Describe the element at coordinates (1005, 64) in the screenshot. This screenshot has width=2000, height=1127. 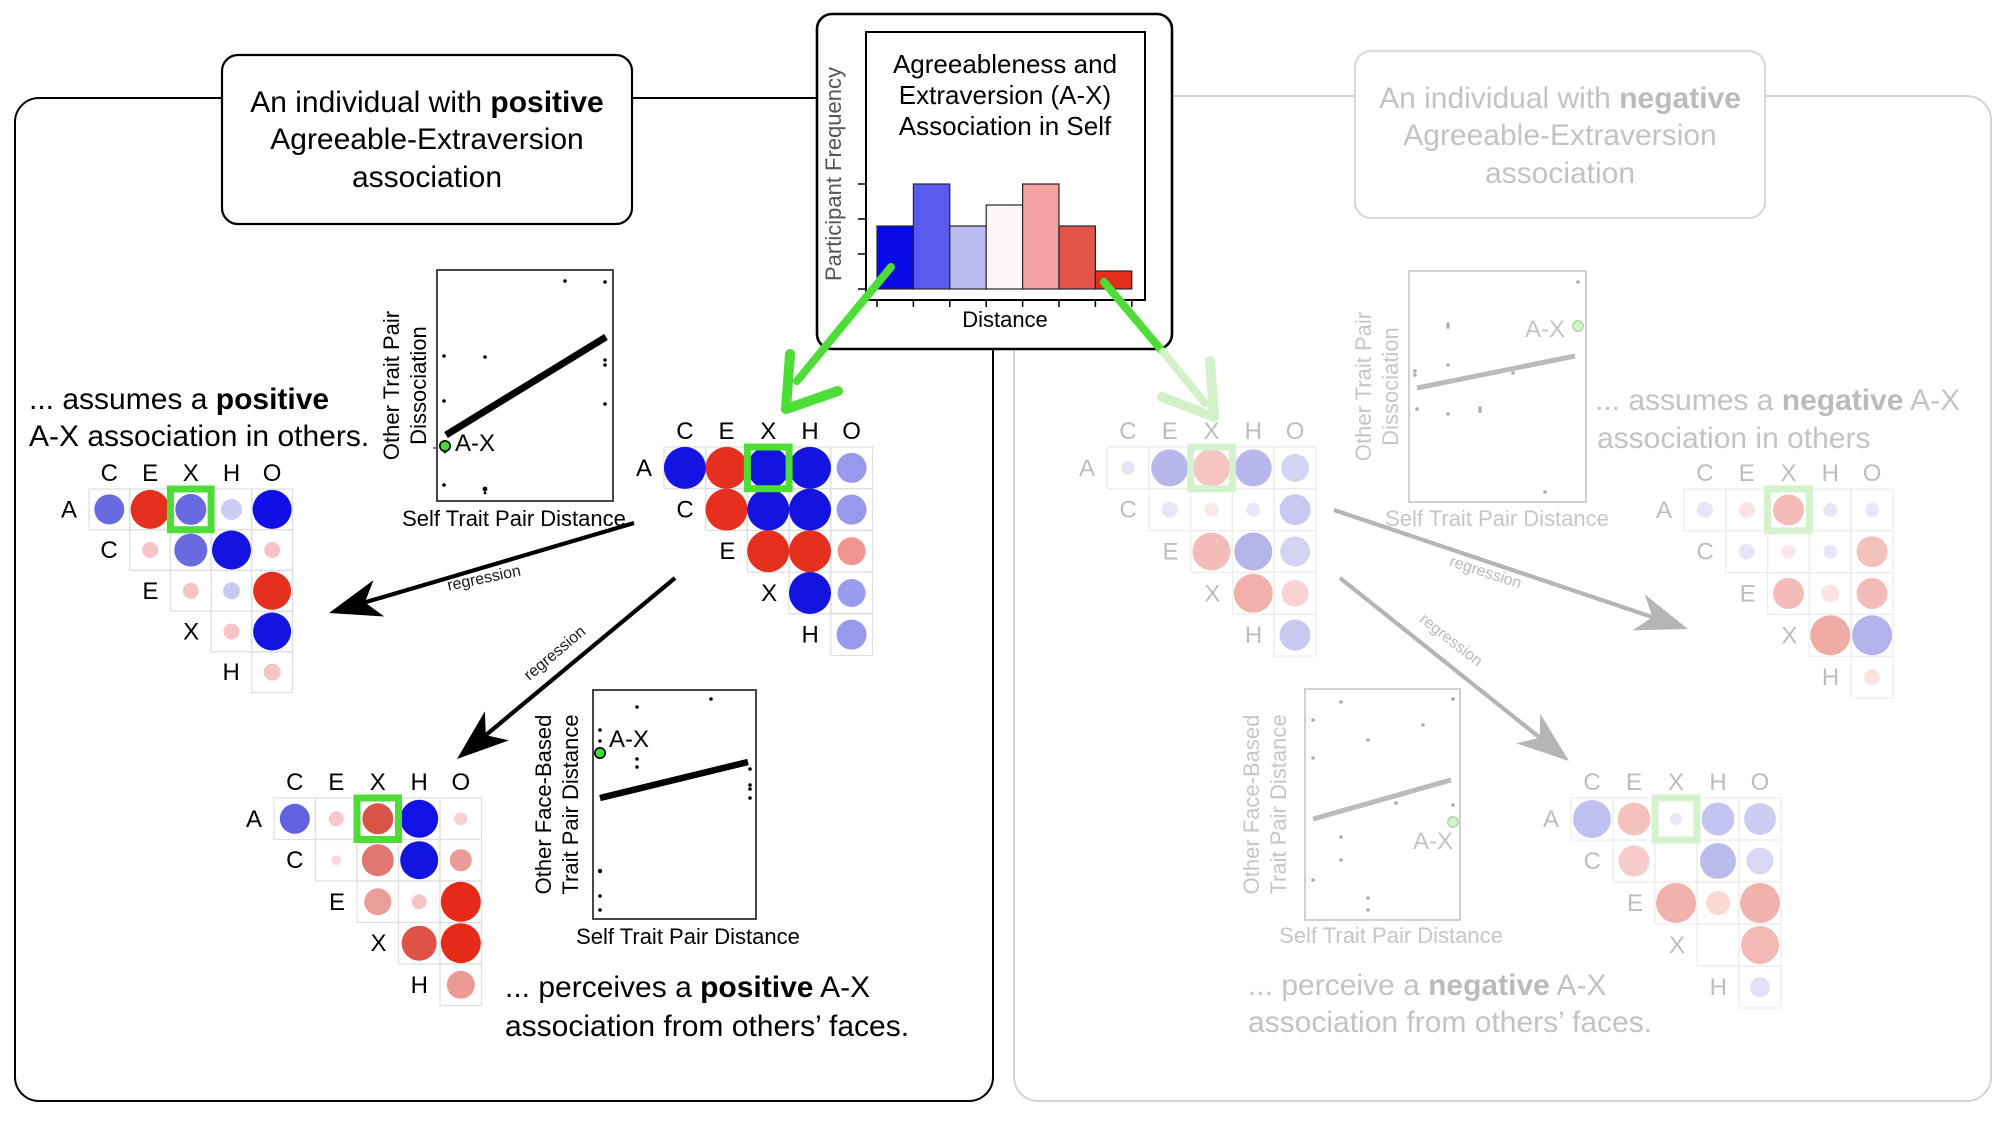
I see `svg-text: Agreeableness and` at that location.